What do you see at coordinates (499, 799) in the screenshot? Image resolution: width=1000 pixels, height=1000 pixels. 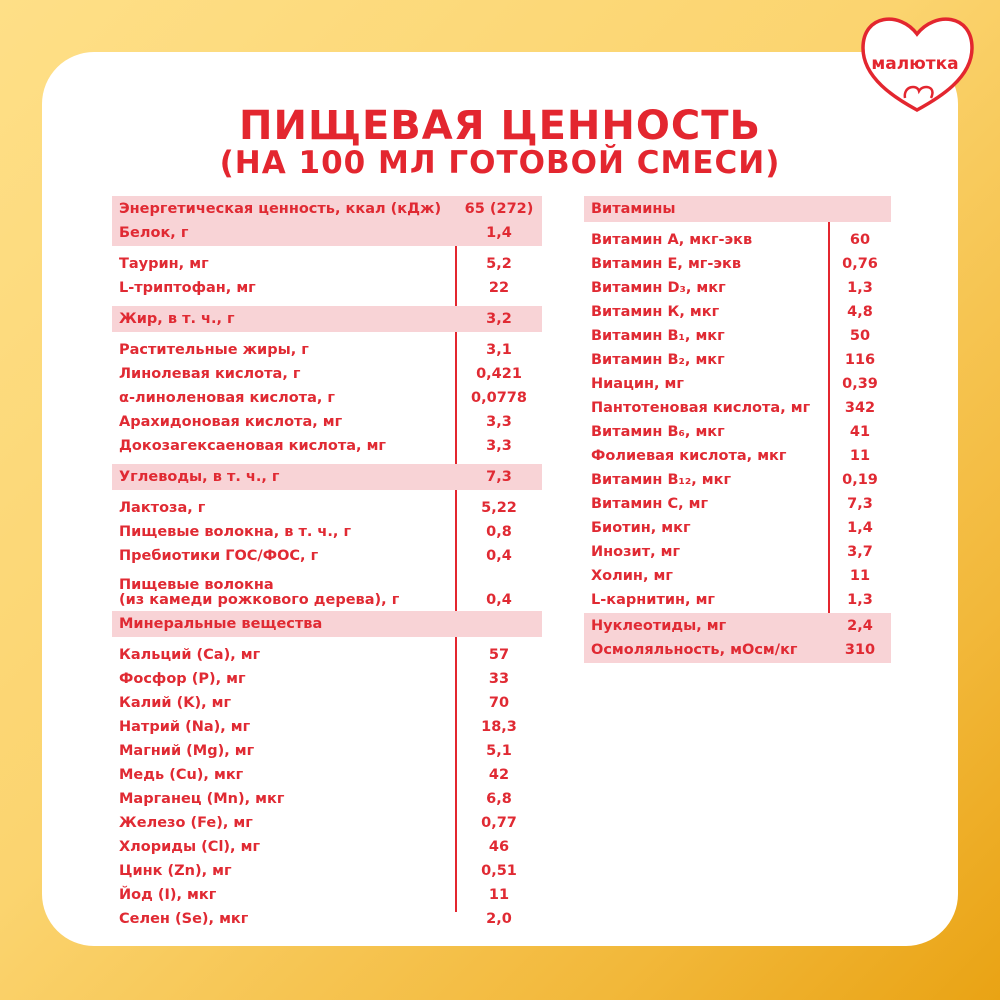 I see `row-value: 6,8` at bounding box center [499, 799].